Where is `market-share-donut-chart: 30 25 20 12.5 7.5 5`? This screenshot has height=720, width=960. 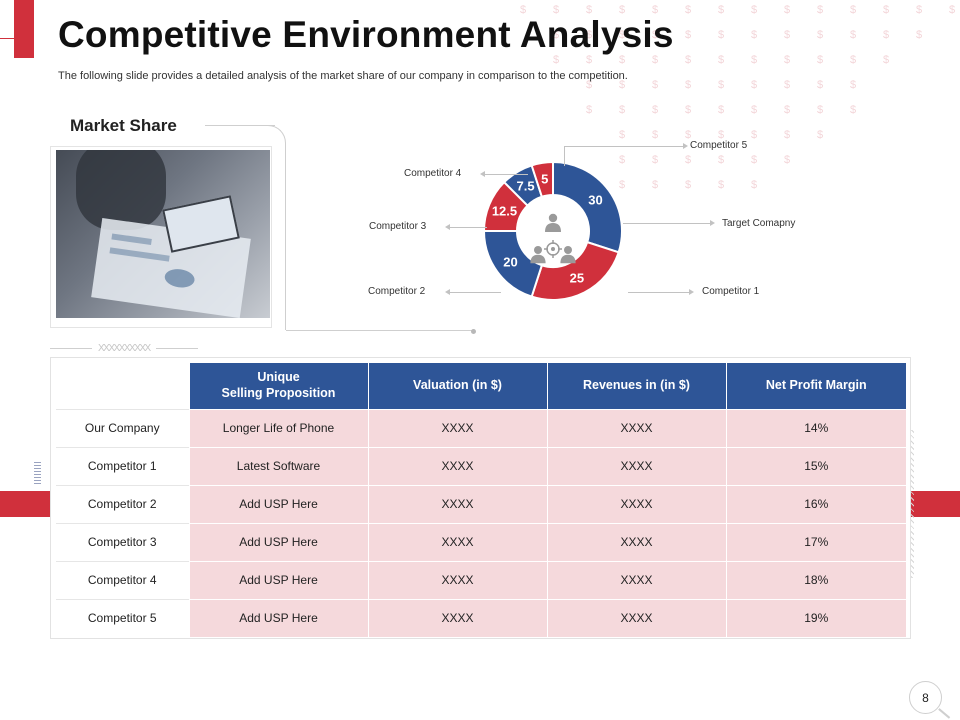
market-share-donut-chart: 30 25 20 12.5 7.5 5 is located at coordinates (553, 231).